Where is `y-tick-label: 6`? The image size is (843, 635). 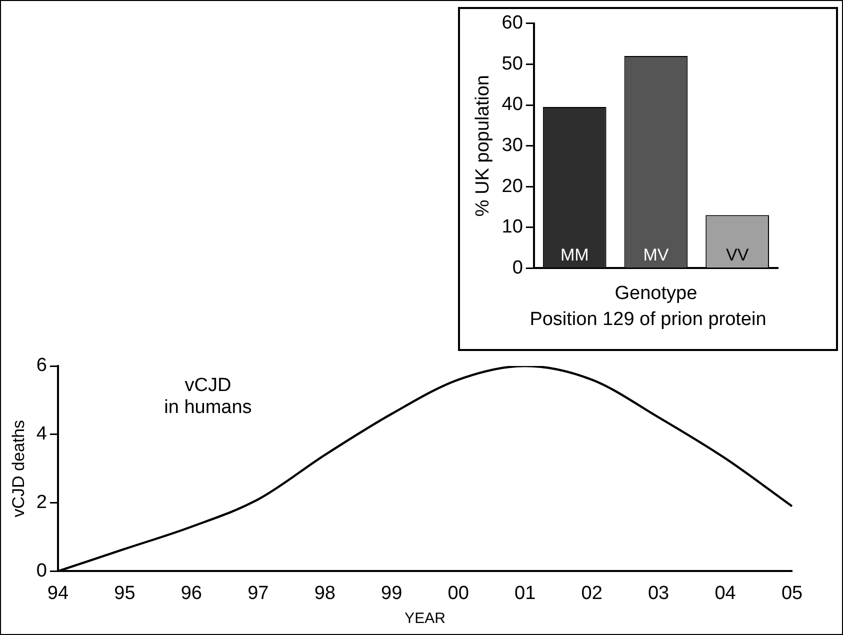
y-tick-label: 6 is located at coordinates (41, 365).